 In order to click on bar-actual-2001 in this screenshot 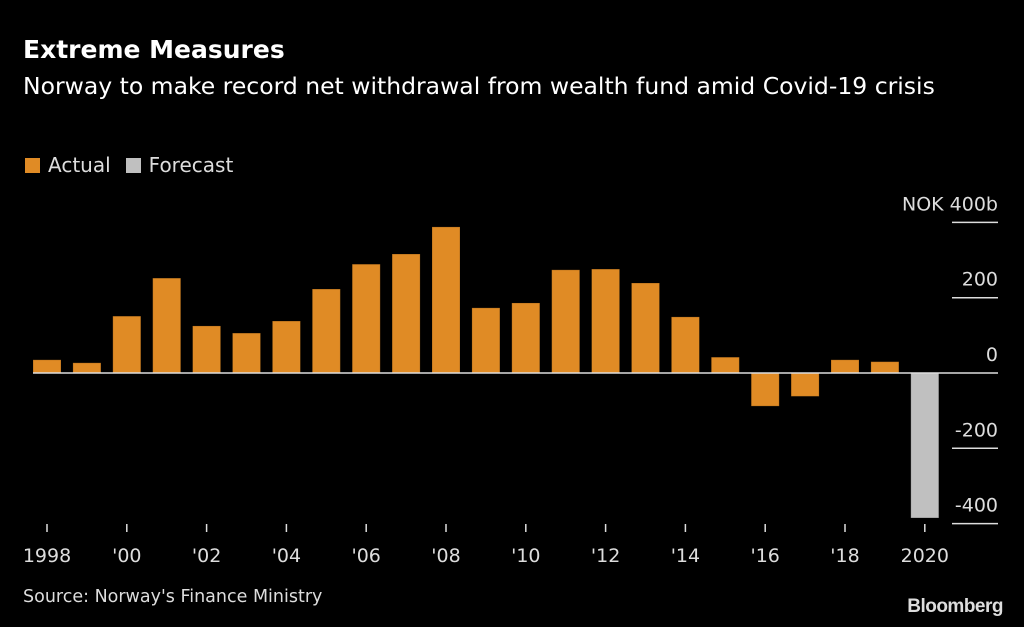, I will do `click(167, 325)`.